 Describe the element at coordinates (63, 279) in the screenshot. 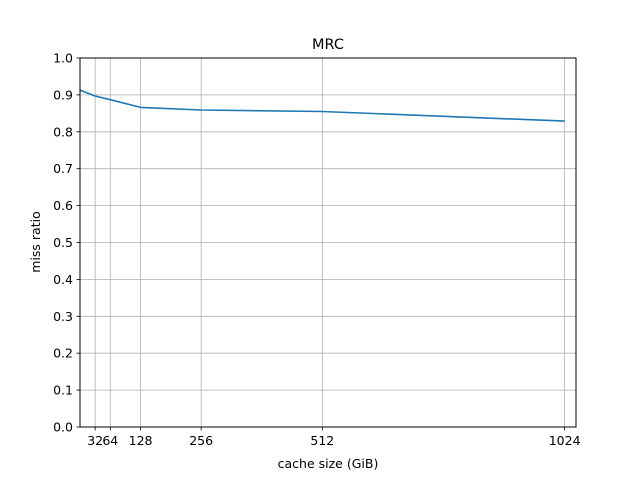

I see `y-tick-label: 0.4` at that location.